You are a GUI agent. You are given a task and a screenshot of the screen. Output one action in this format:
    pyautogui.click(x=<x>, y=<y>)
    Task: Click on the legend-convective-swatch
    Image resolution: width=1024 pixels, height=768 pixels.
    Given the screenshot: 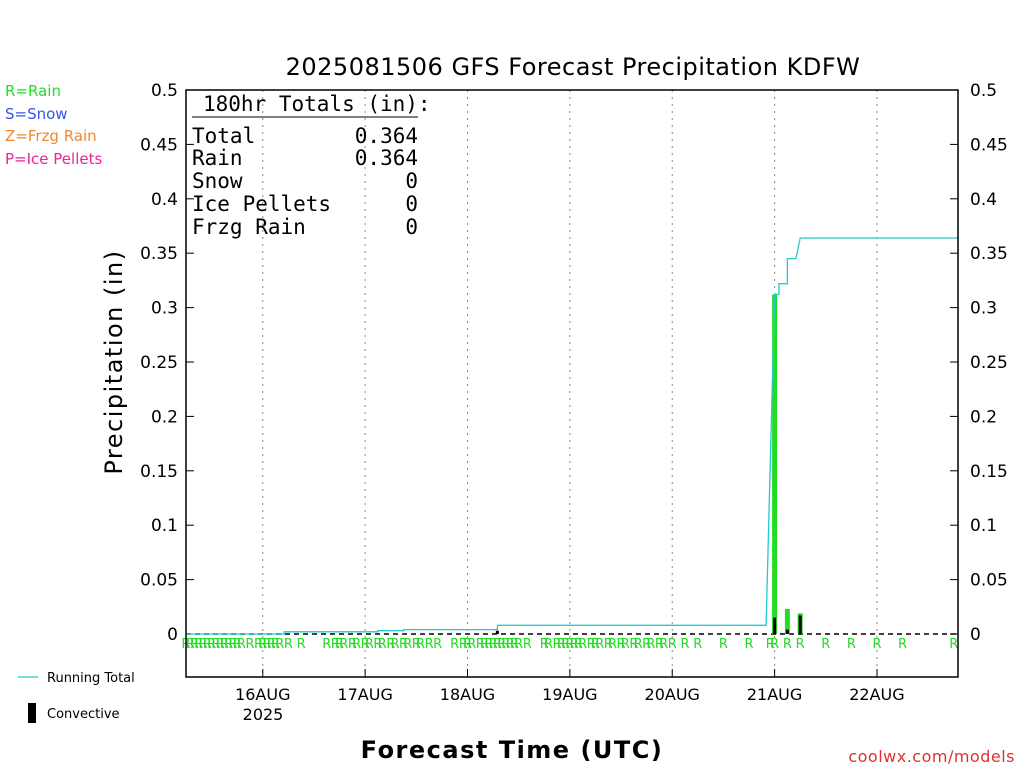 What is the action you would take?
    pyautogui.click(x=32, y=713)
    